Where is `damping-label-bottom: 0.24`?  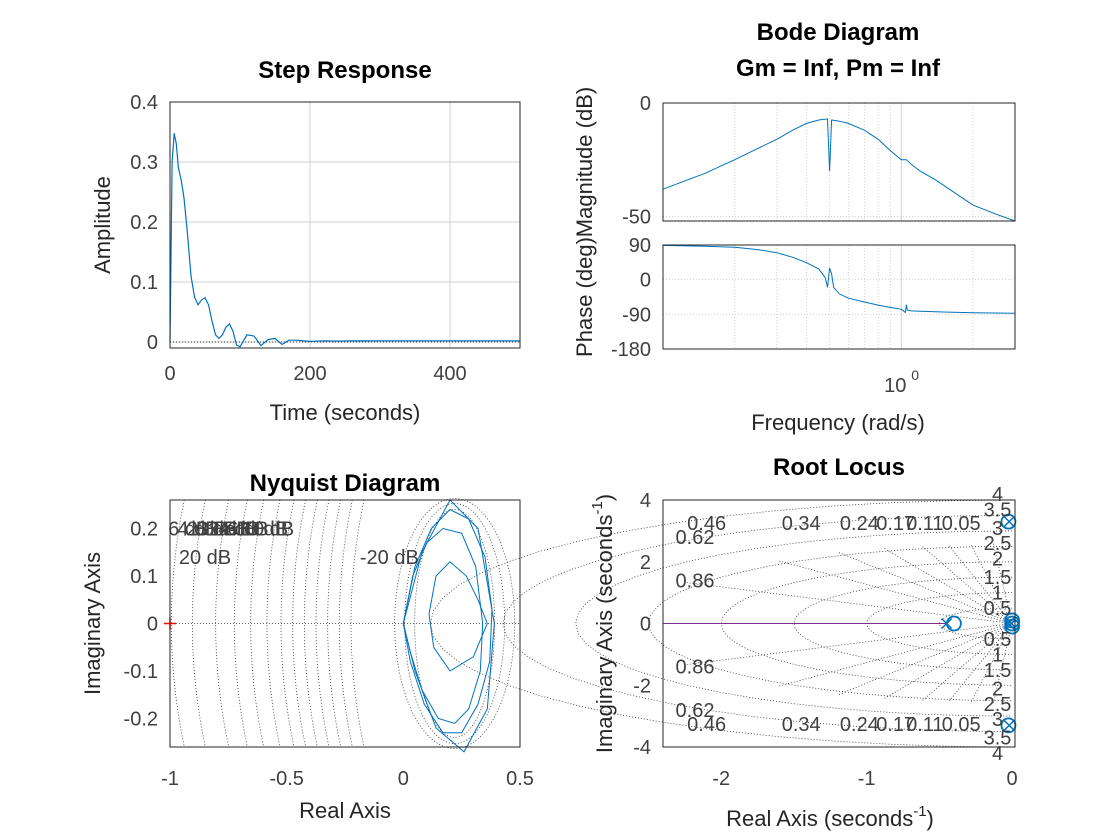
damping-label-bottom: 0.24 is located at coordinates (859, 725).